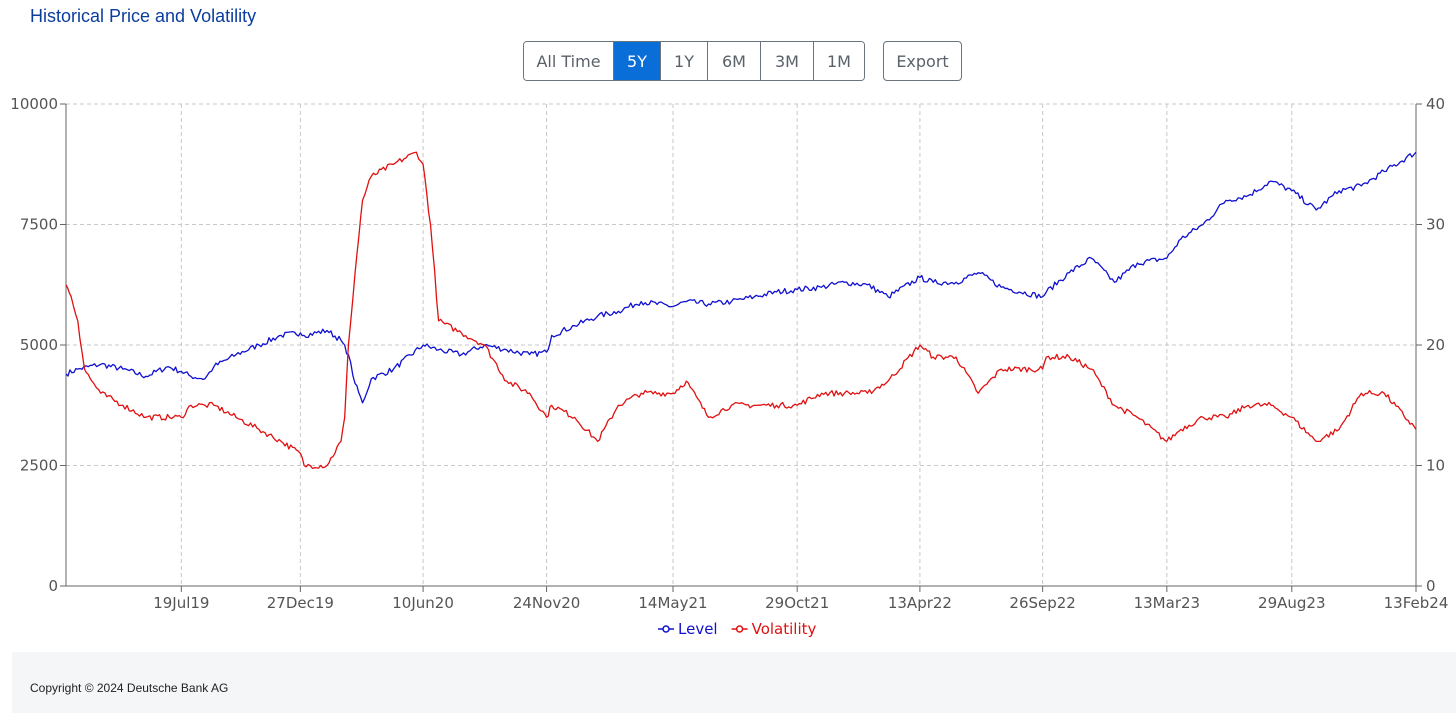 This screenshot has width=1456, height=713. I want to click on copyright-text: Copyright © 2024 Deutsche Bank AG, so click(129, 688).